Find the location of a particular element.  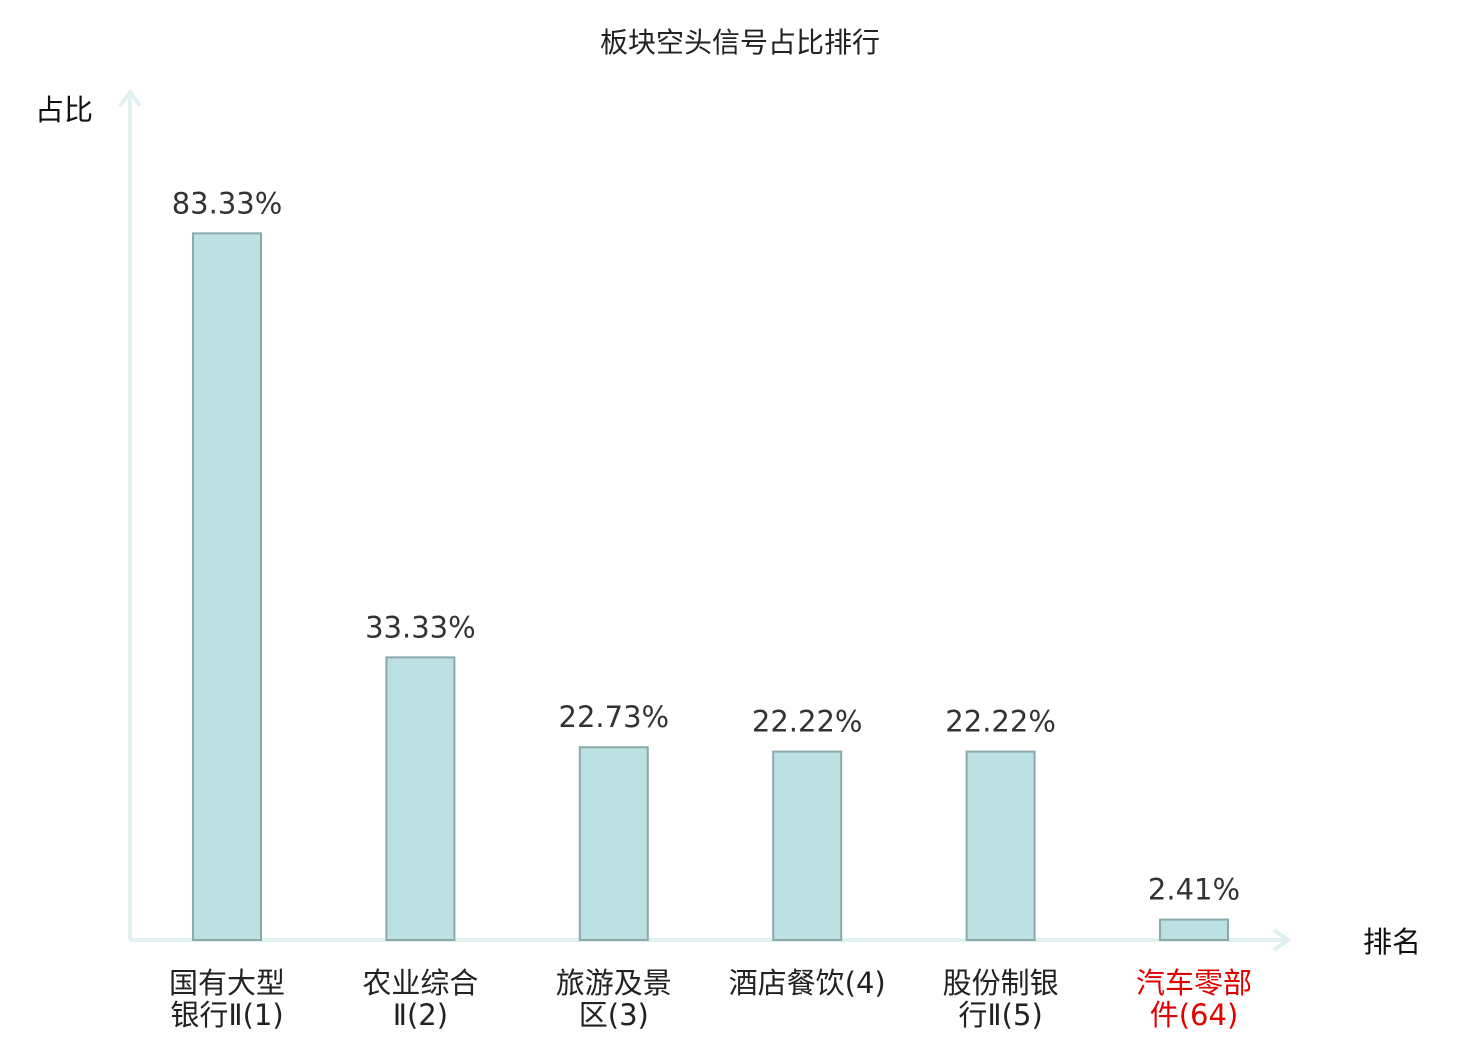

x-tick-label: 行Ⅱ(5) is located at coordinates (1000, 1015).